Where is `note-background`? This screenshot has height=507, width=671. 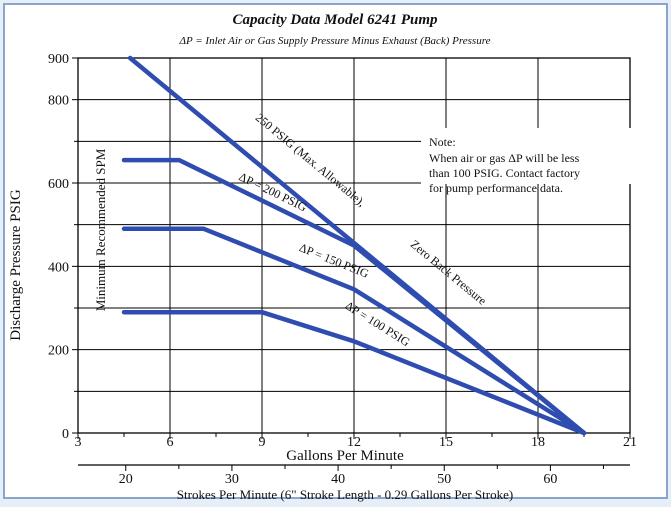
note-background is located at coordinates (527, 156).